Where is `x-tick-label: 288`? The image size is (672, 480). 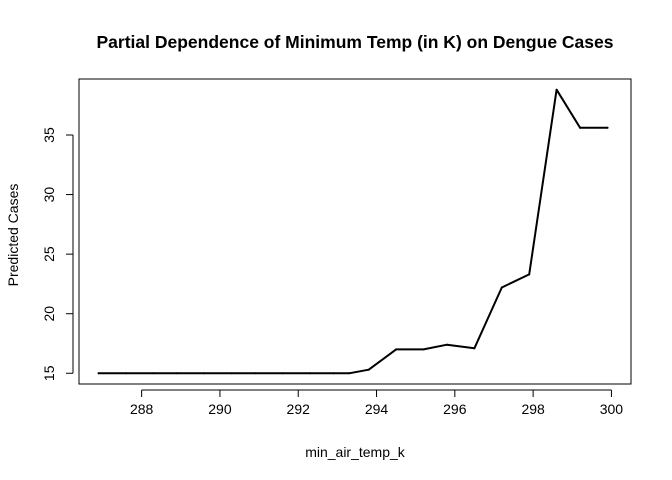
x-tick-label: 288 is located at coordinates (142, 409).